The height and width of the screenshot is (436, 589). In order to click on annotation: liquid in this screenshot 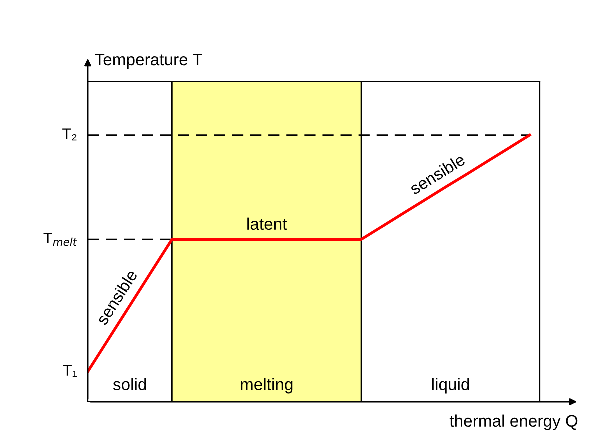, I will do `click(451, 386)`.